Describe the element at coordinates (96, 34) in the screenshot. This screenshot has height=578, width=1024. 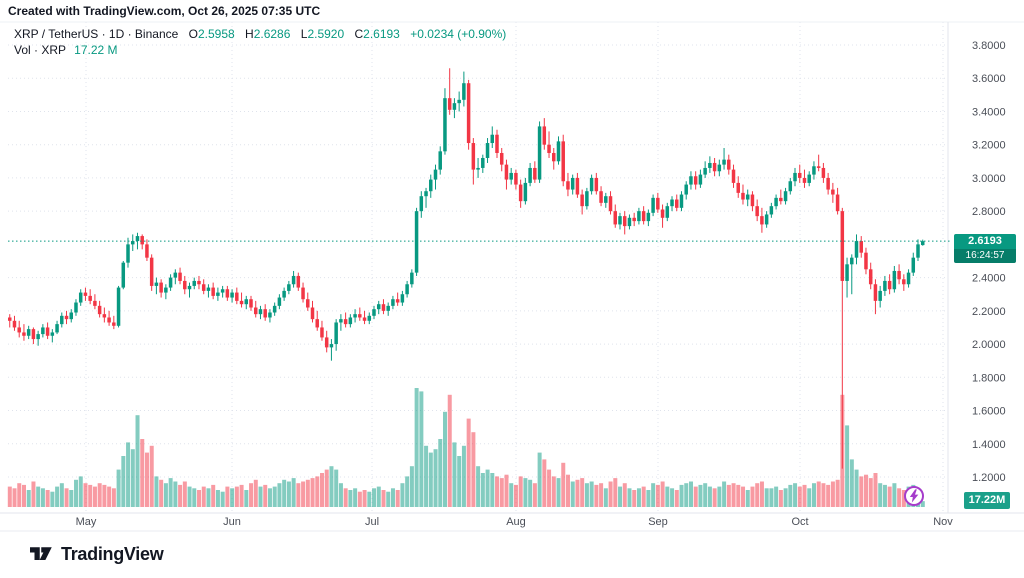
I see `symbol-title: XRP / TetherUS · 1D · Binance` at that location.